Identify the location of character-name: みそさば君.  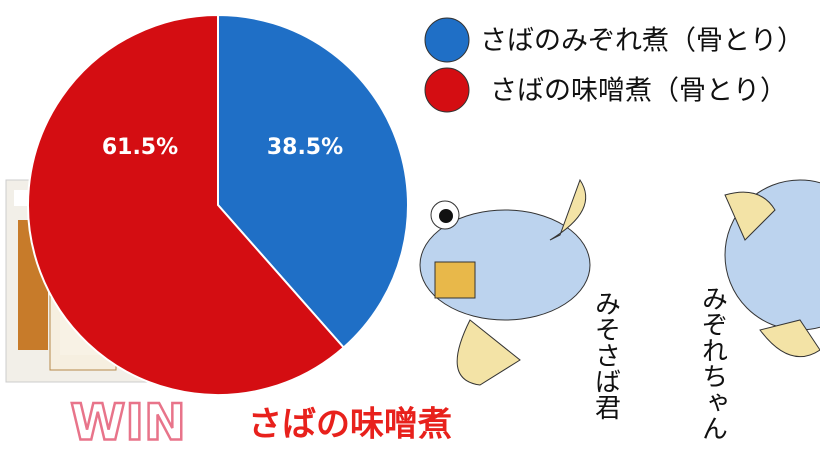
(606, 355).